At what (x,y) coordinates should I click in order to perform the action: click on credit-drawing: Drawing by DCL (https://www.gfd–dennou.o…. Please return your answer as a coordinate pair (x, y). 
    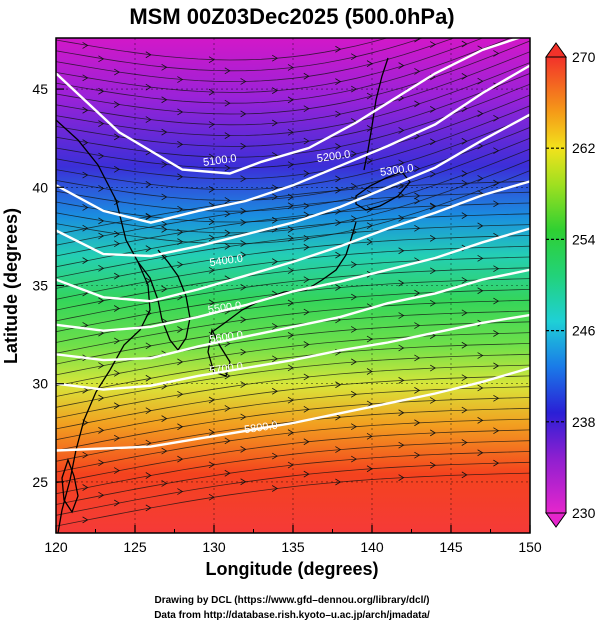
    Looking at the image, I should click on (291, 600).